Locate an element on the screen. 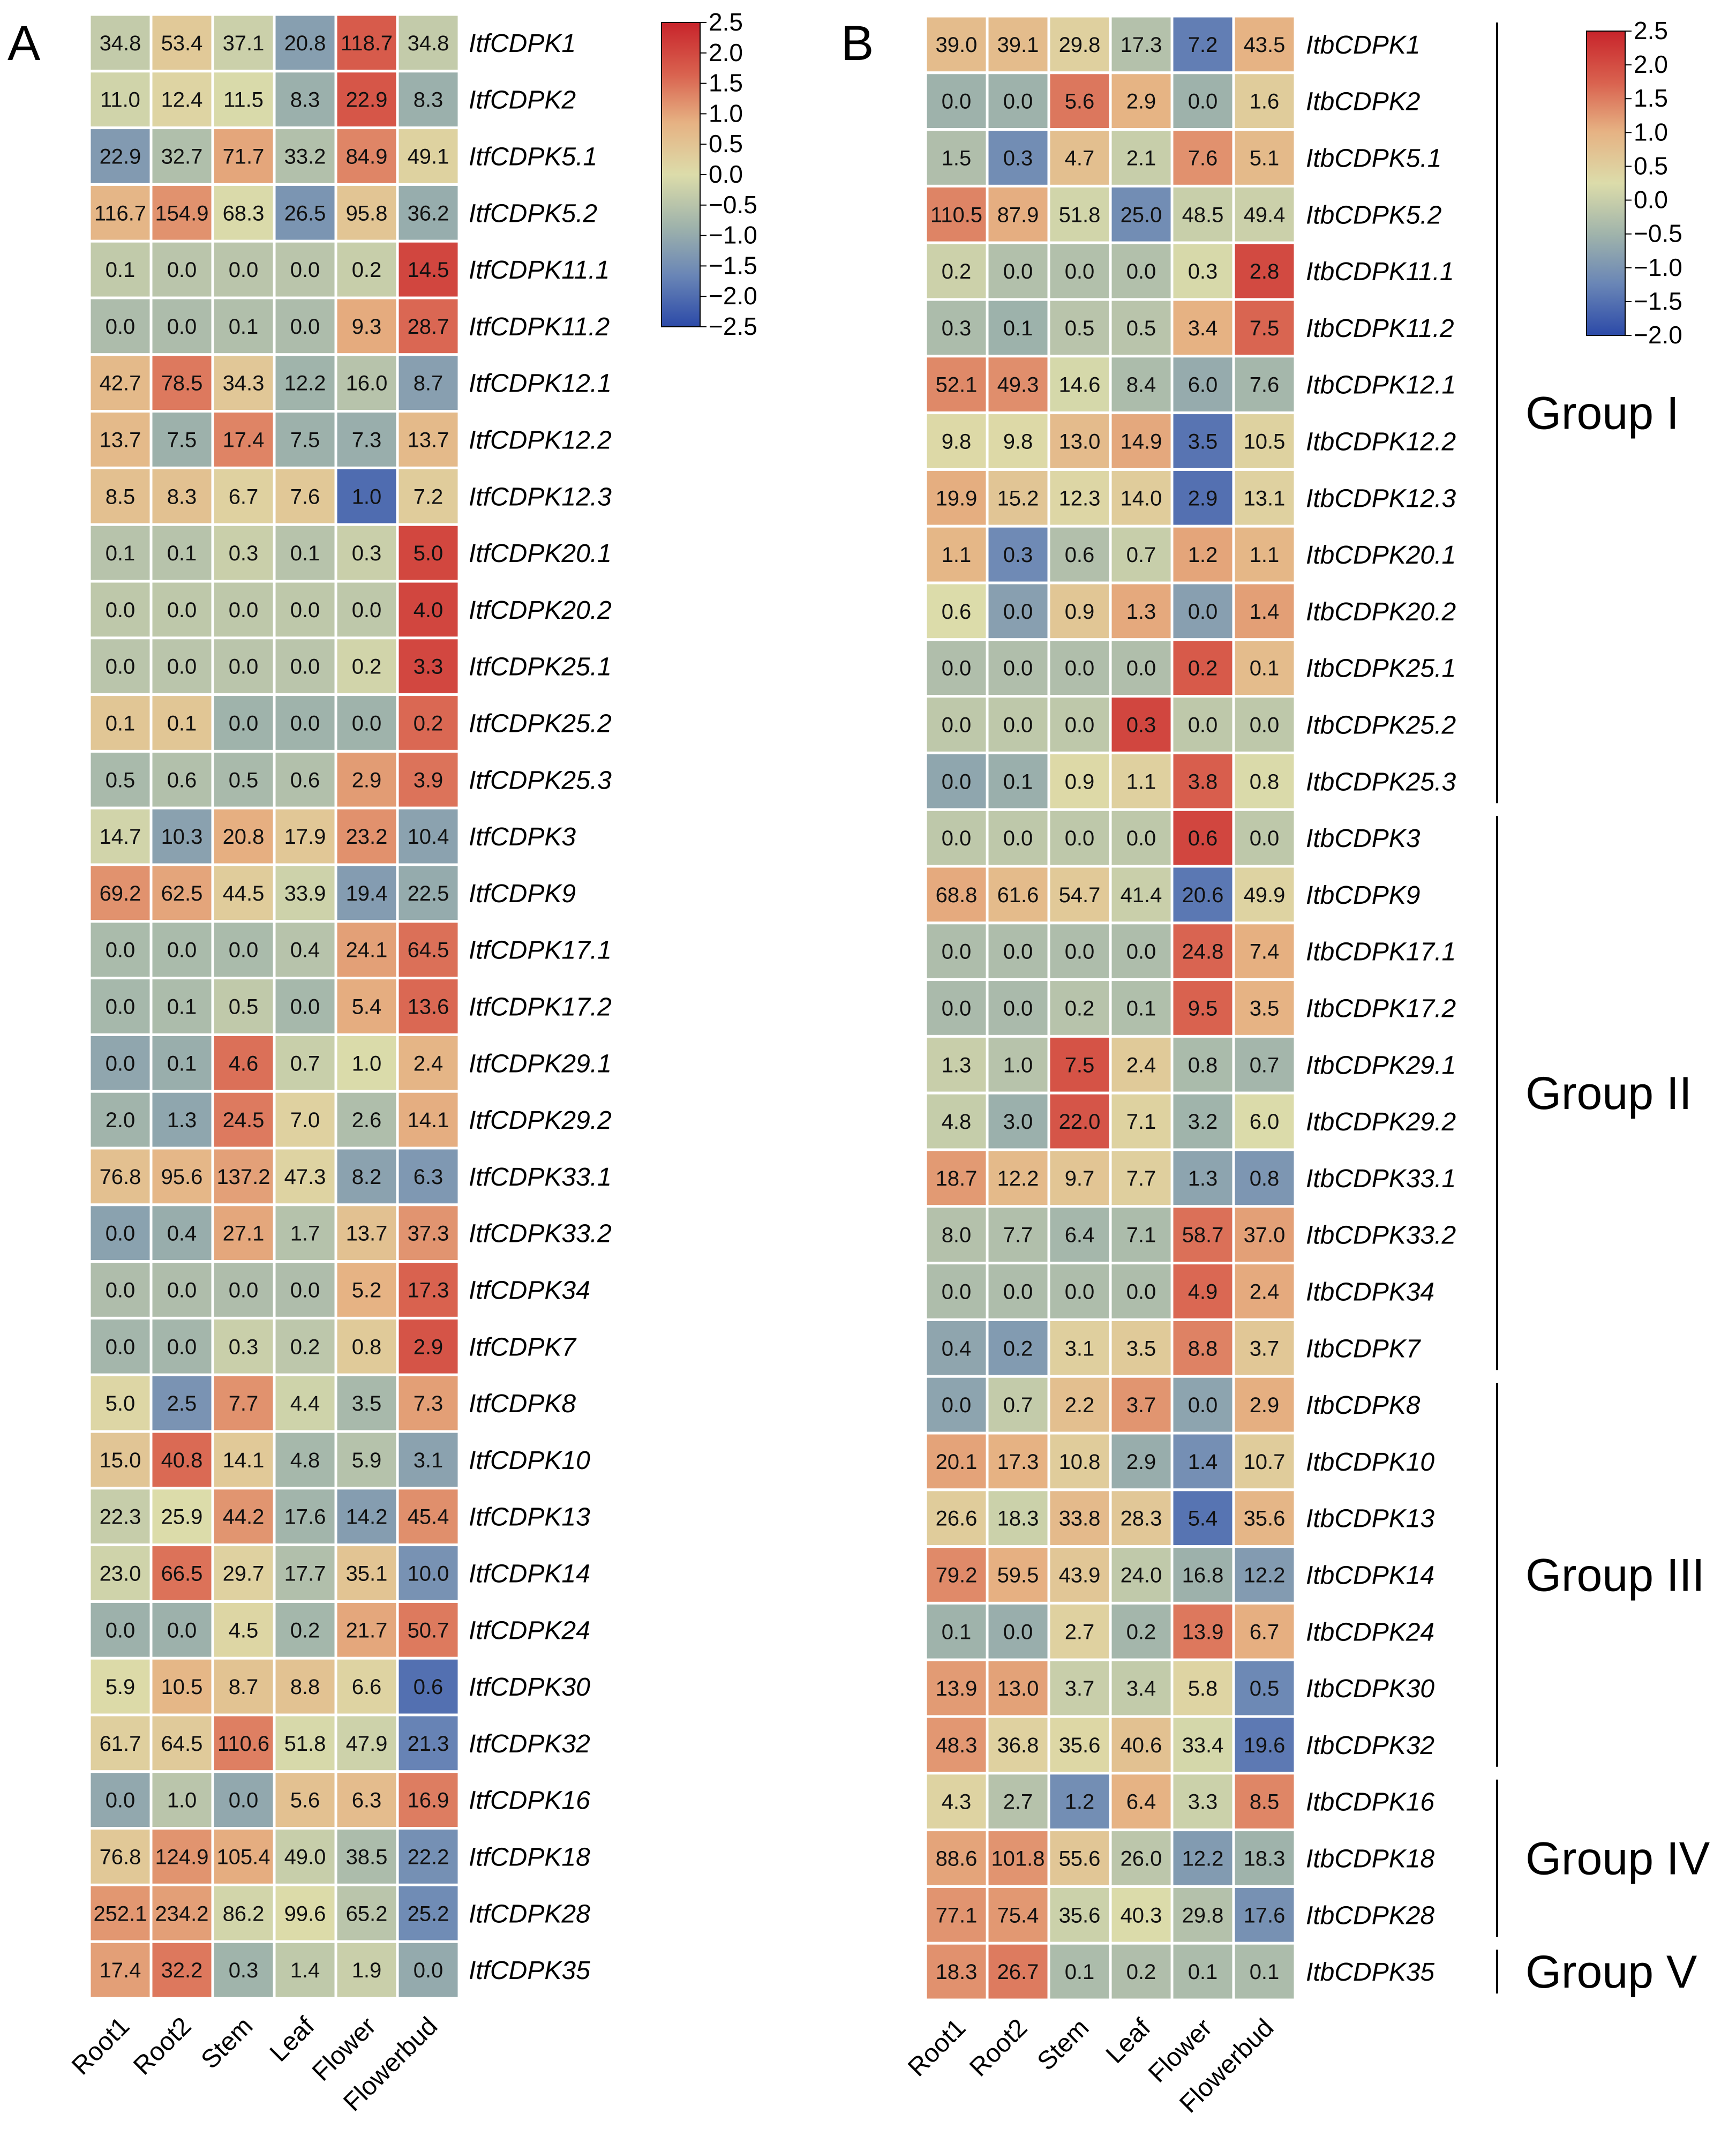 This screenshot has width=1736, height=2151. cell-value: 0.2 is located at coordinates (1080, 1009).